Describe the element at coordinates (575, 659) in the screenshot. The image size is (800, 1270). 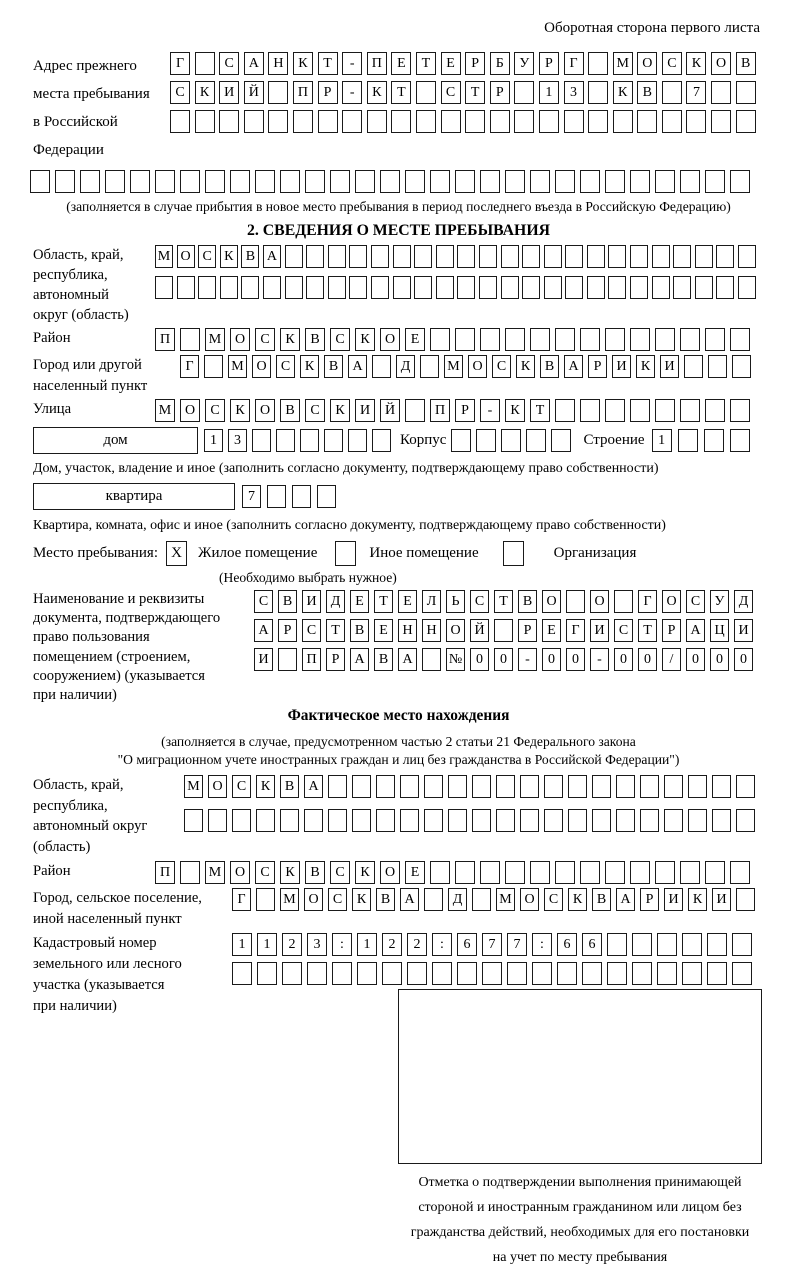
I see `char-cell: 0` at that location.